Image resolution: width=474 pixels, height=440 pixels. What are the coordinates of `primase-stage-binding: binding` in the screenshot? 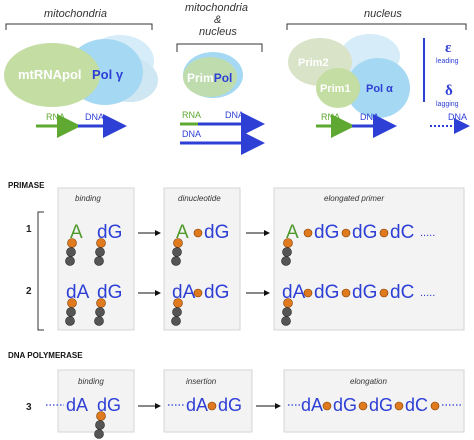 It's located at (88, 198).